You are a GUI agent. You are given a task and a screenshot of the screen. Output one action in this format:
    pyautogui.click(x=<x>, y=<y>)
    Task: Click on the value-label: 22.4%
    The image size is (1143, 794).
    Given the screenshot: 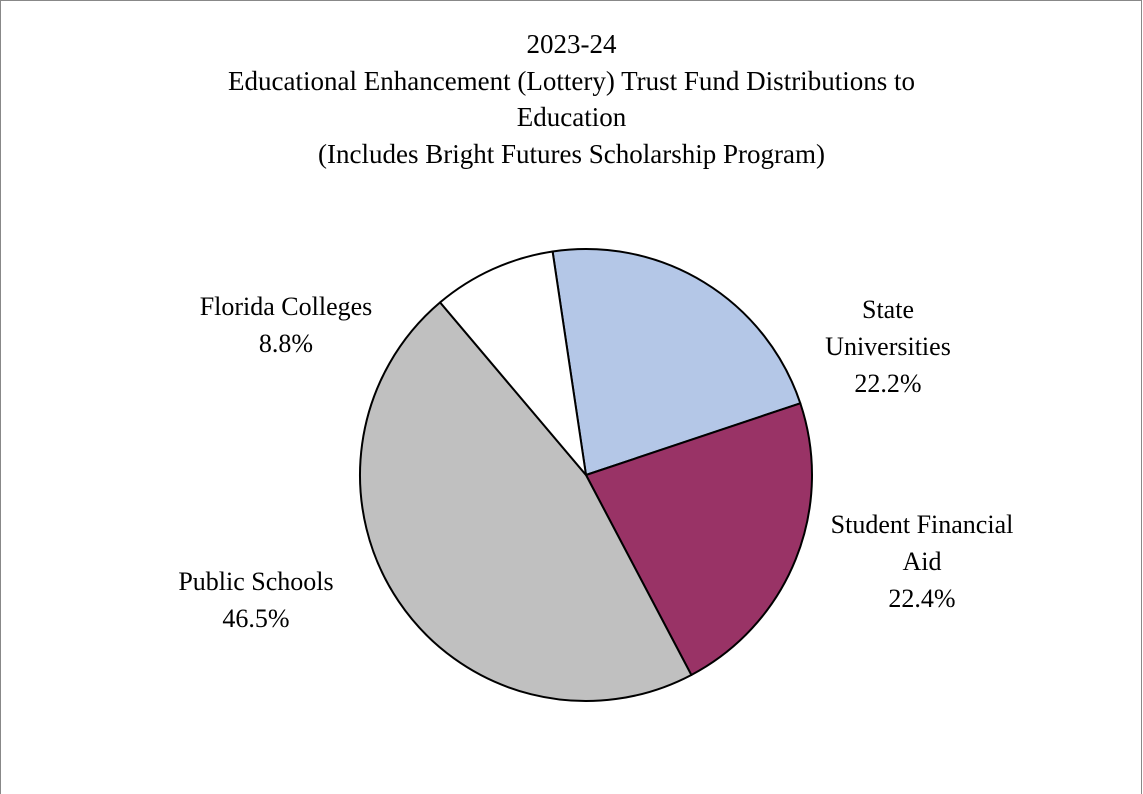 What is the action you would take?
    pyautogui.click(x=922, y=598)
    